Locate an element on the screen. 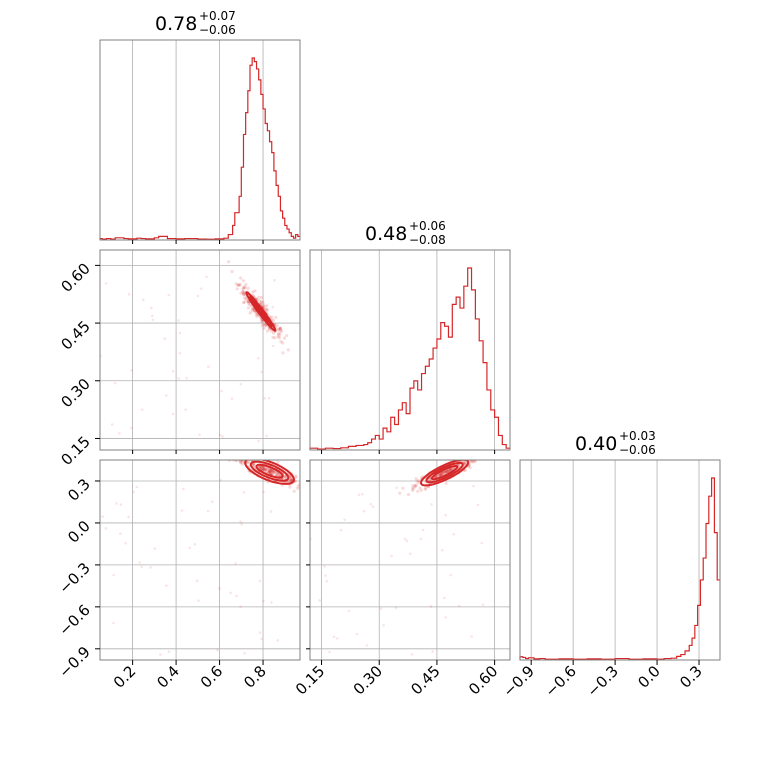 The width and height of the screenshot is (760, 760). joint-panel-1-2-bg is located at coordinates (410, 560).